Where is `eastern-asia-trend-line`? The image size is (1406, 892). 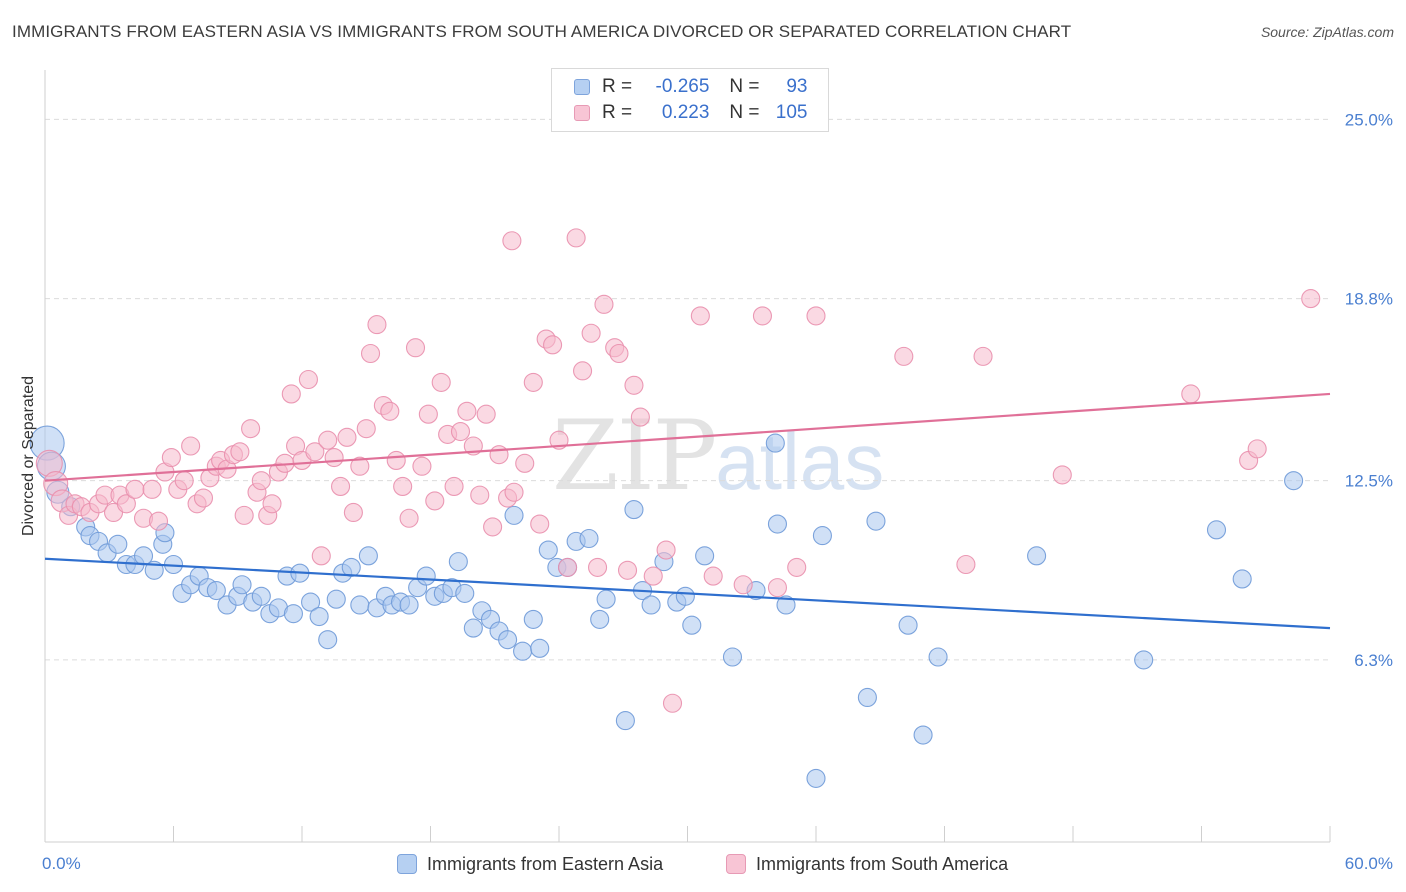 eastern-asia-trend-line is located at coordinates (687, 593).